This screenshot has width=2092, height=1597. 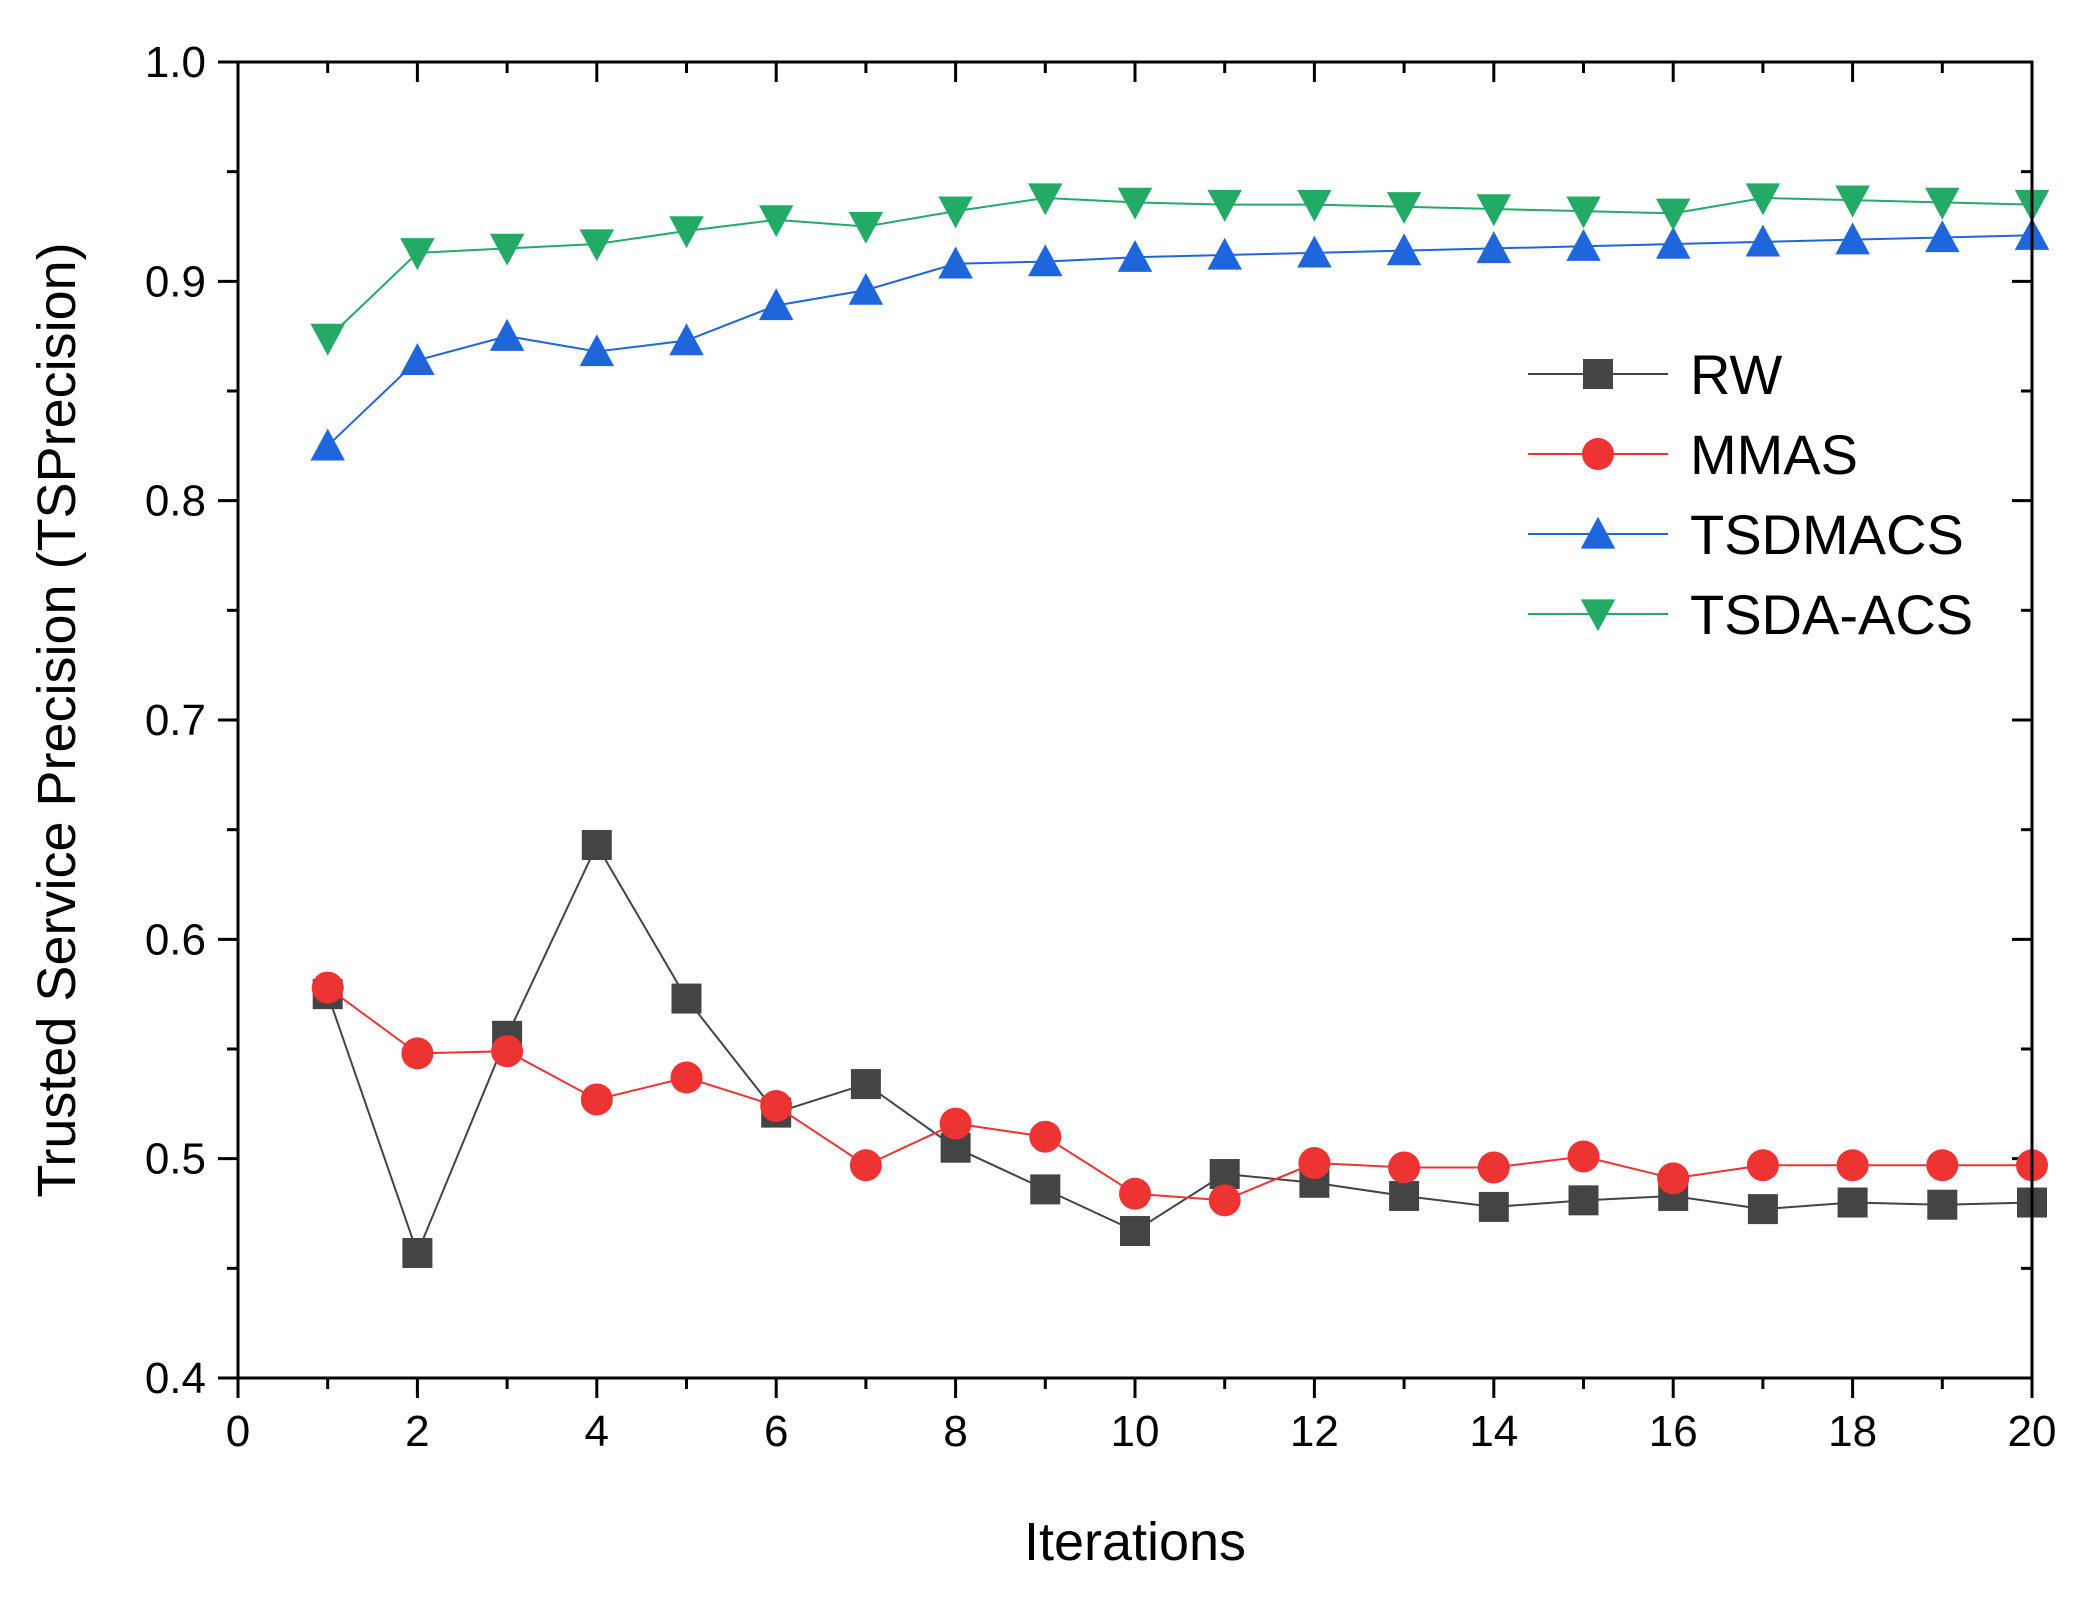 What do you see at coordinates (1135, 1542) in the screenshot?
I see `x-axis-title: Iterations` at bounding box center [1135, 1542].